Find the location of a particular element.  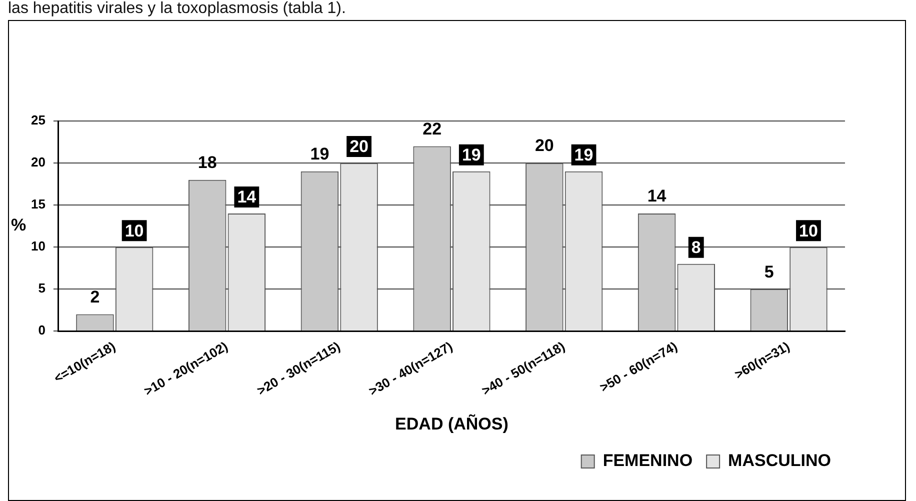

legend-label: FEMENINO is located at coordinates (647, 460).